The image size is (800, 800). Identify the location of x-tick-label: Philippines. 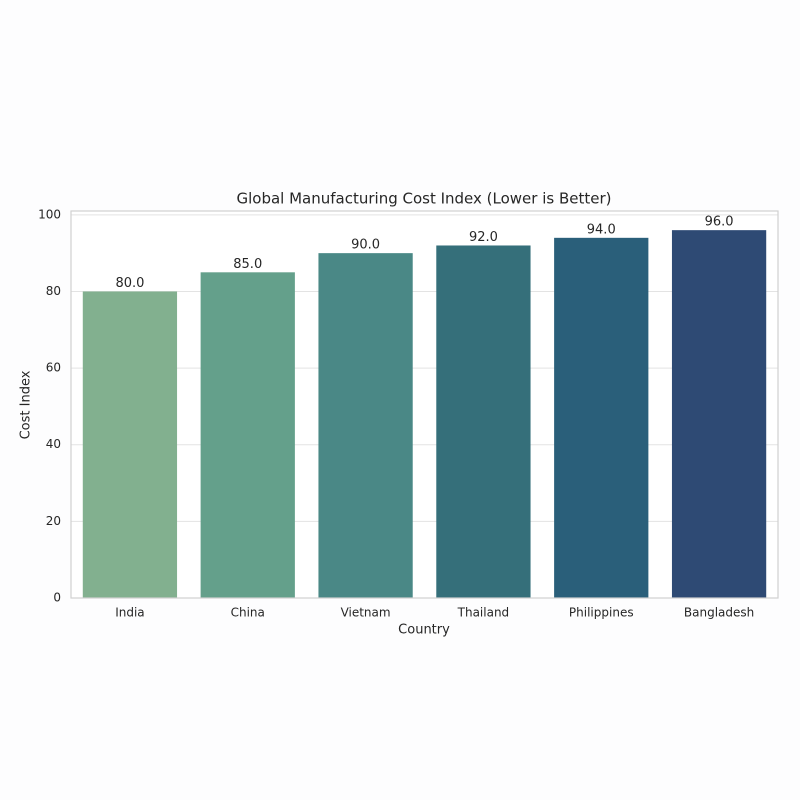
(601, 613).